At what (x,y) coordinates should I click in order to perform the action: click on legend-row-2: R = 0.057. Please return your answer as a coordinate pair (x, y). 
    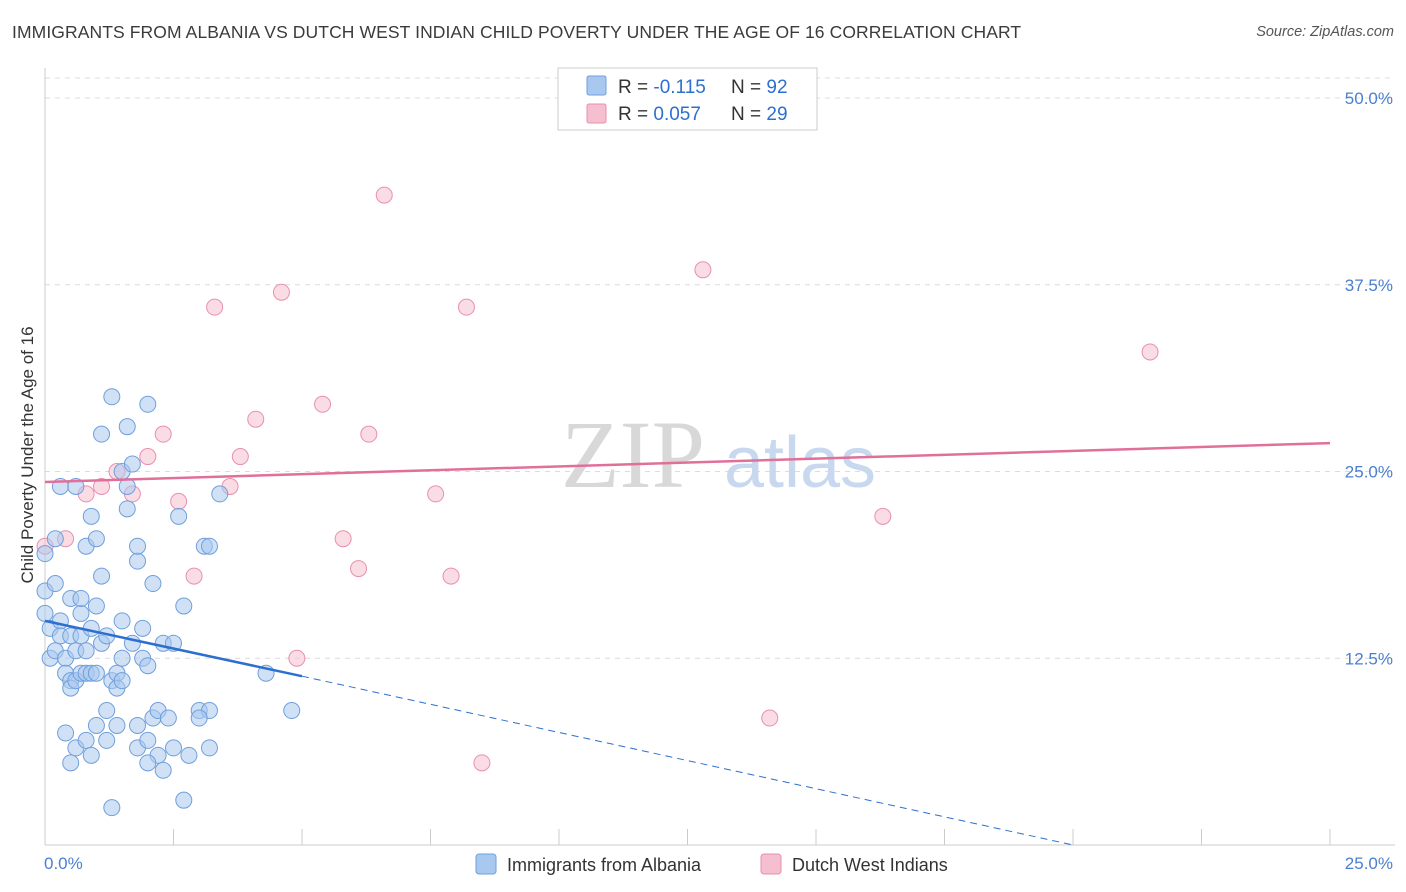
    Looking at the image, I should click on (659, 114).